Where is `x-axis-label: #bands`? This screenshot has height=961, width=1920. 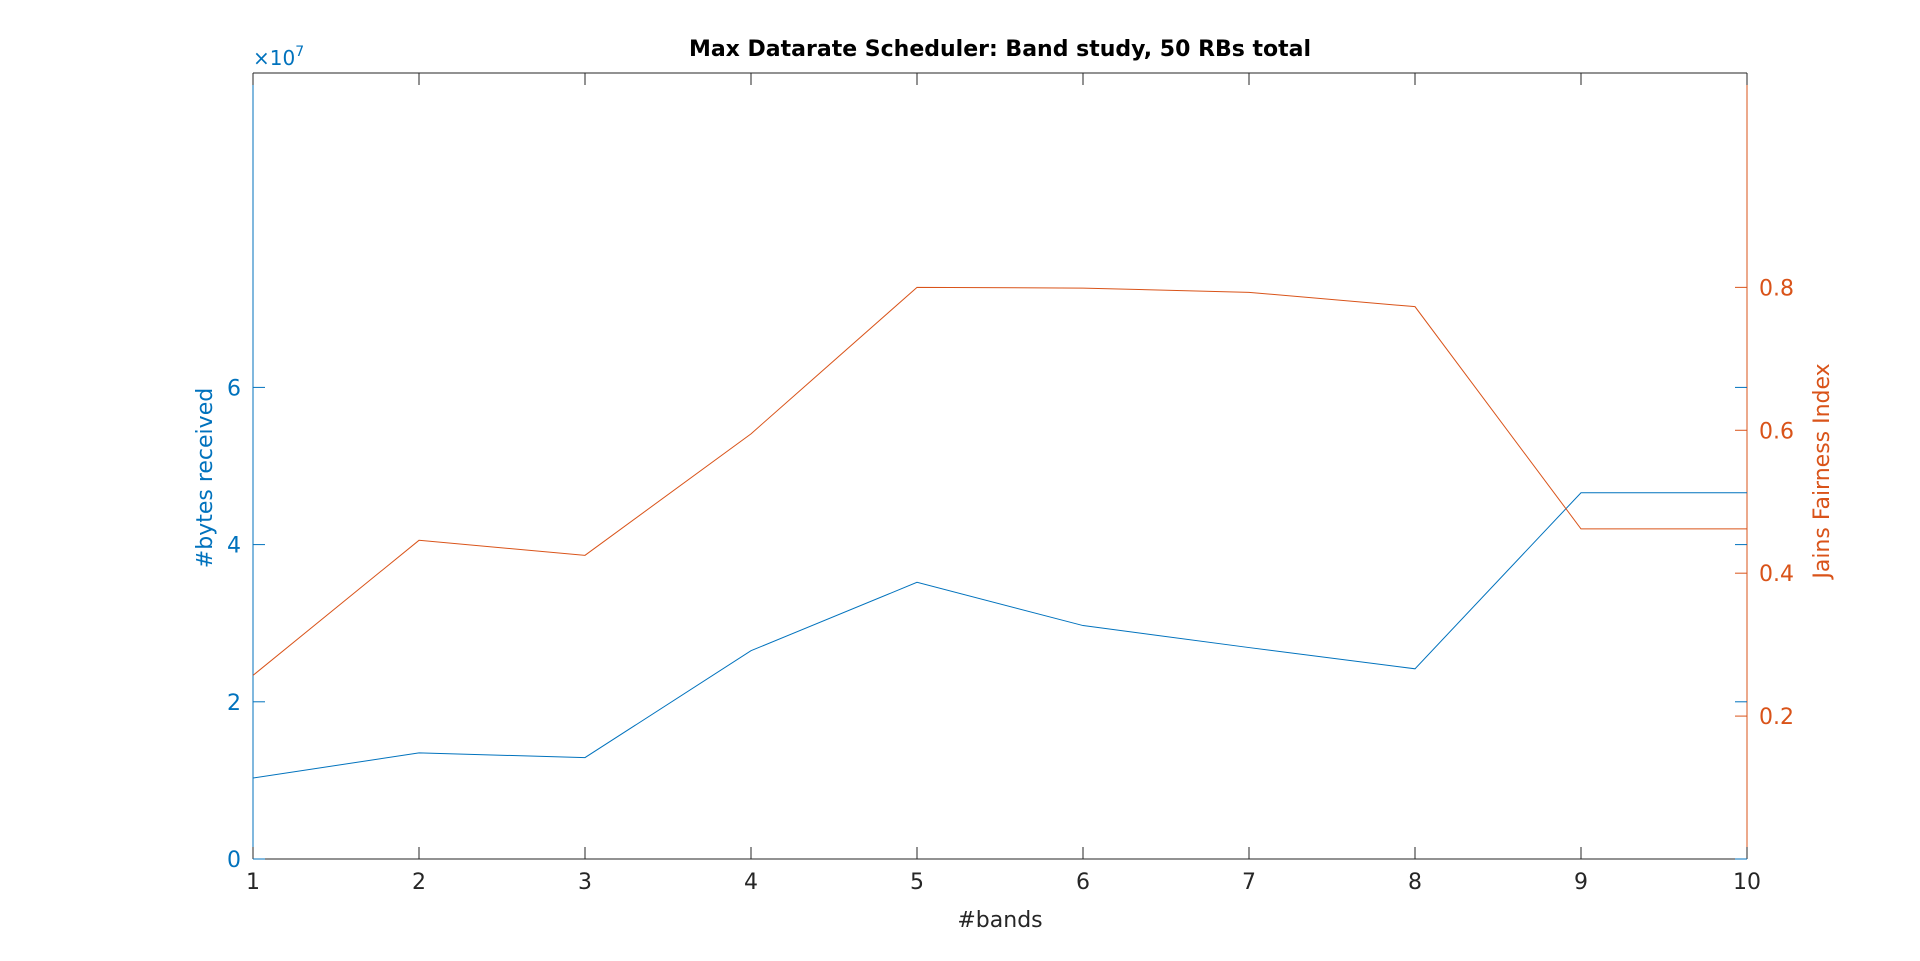
x-axis-label: #bands is located at coordinates (999, 920).